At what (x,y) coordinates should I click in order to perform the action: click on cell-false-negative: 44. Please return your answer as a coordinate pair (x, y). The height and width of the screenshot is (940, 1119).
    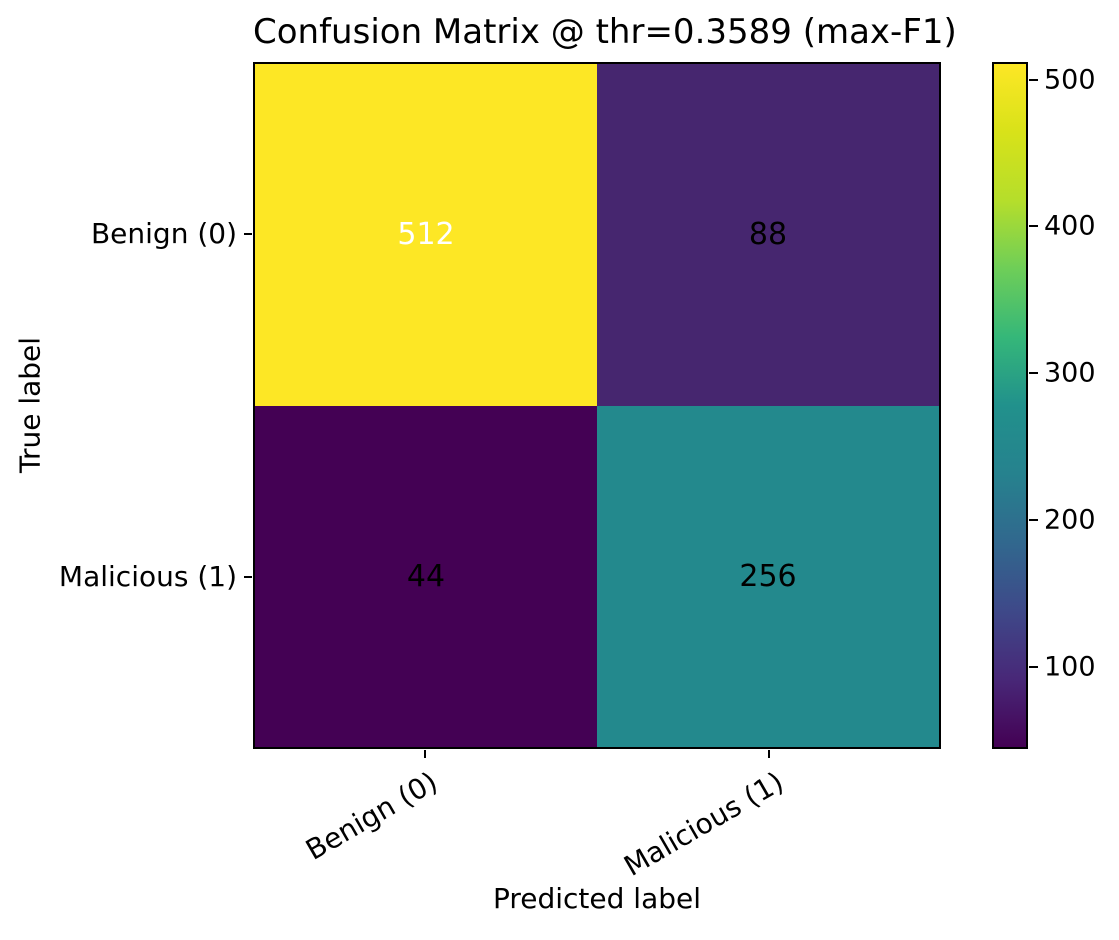
    Looking at the image, I should click on (426, 576).